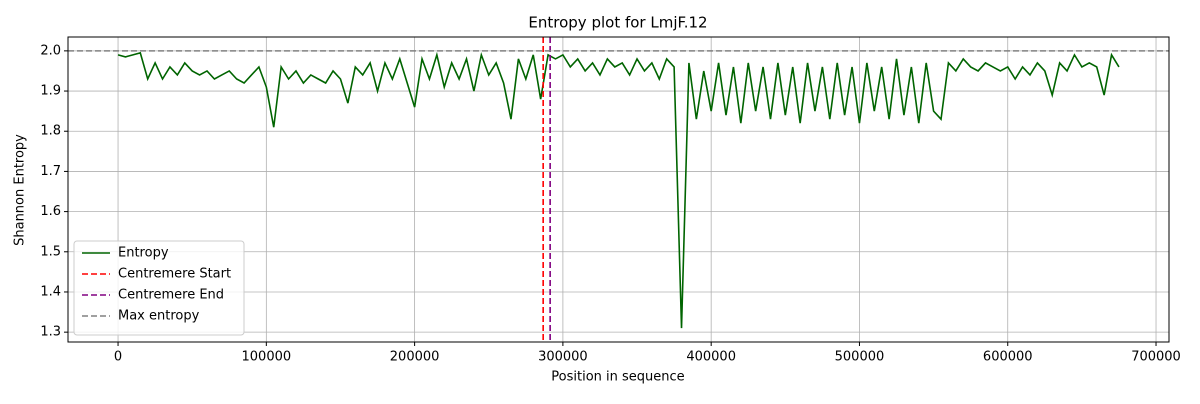 The image size is (1200, 404). Describe the element at coordinates (1156, 357) in the screenshot. I see `x-tick-label: 700000` at that location.